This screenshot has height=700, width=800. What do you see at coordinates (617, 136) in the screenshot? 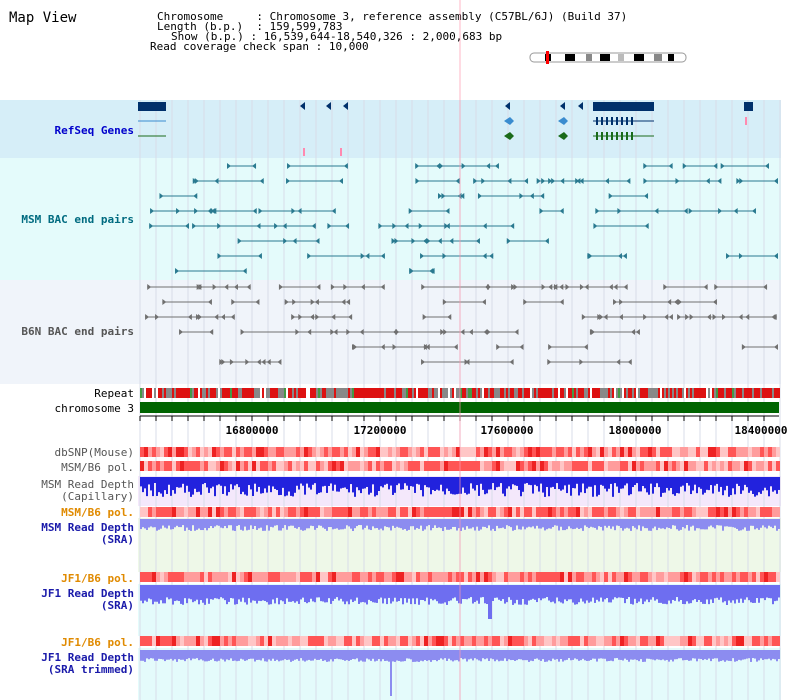
I see `gene-exon` at bounding box center [617, 136].